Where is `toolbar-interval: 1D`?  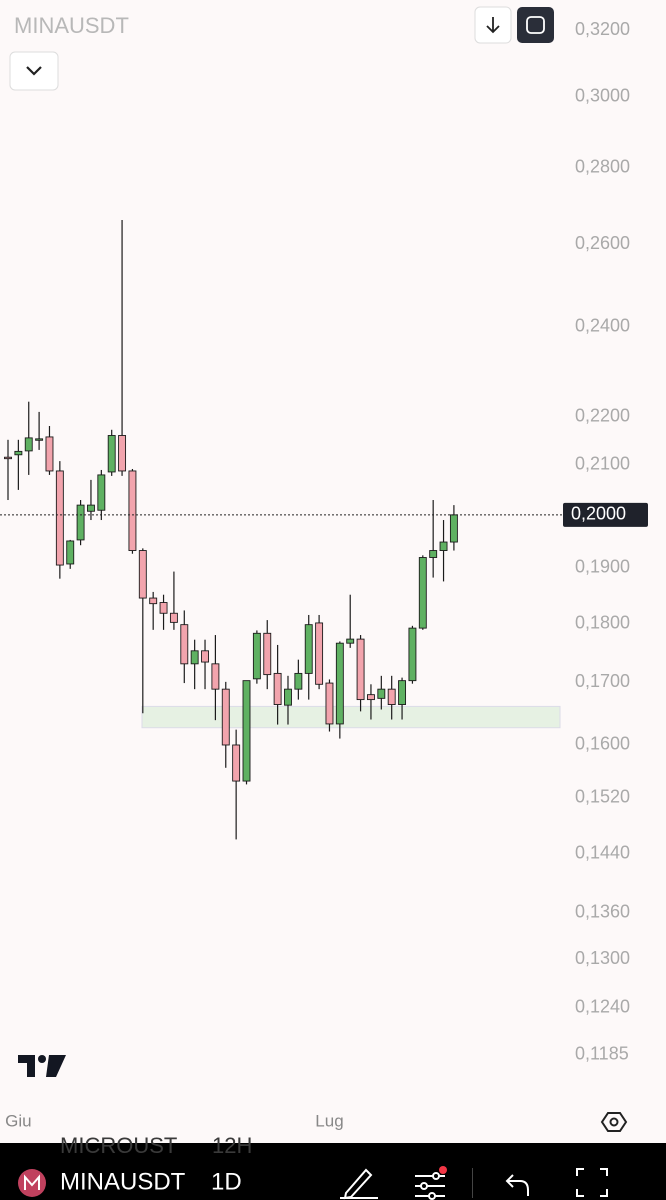
toolbar-interval: 1D is located at coordinates (226, 1181).